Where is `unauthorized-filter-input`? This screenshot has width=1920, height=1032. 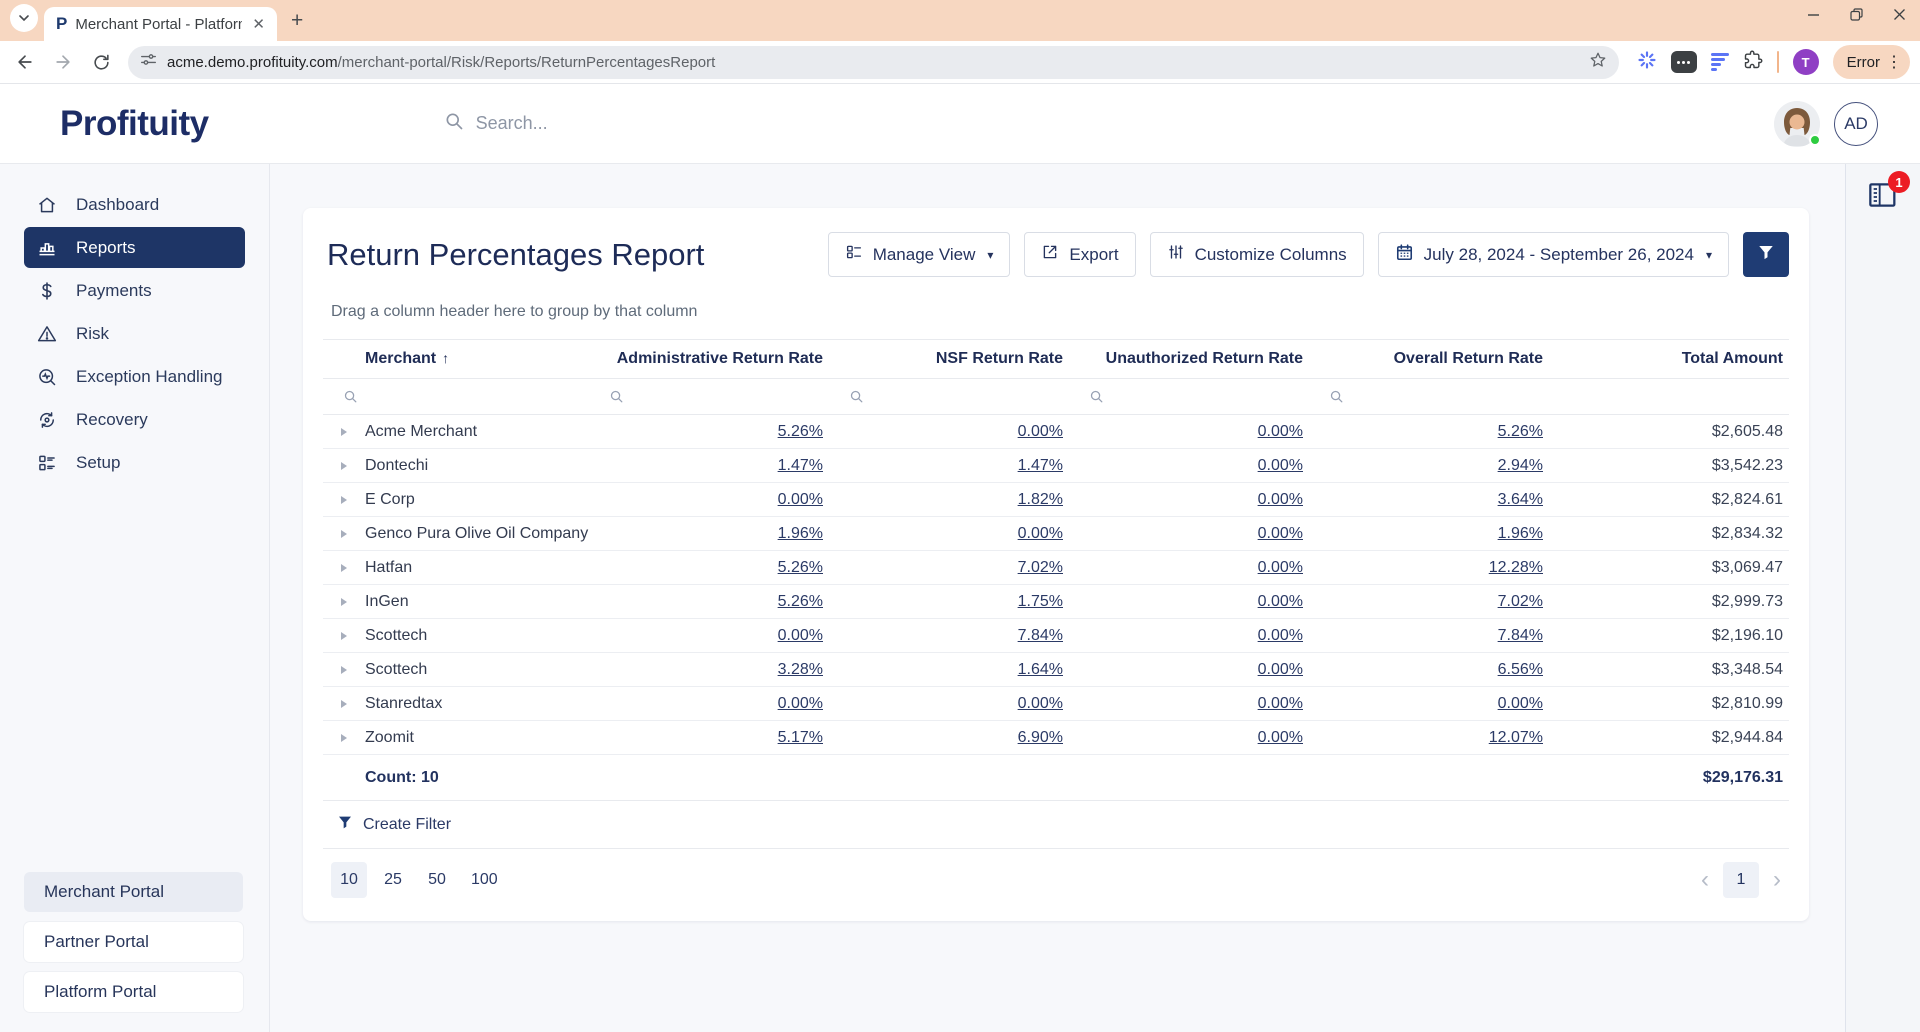 unauthorized-filter-input is located at coordinates (1205, 396).